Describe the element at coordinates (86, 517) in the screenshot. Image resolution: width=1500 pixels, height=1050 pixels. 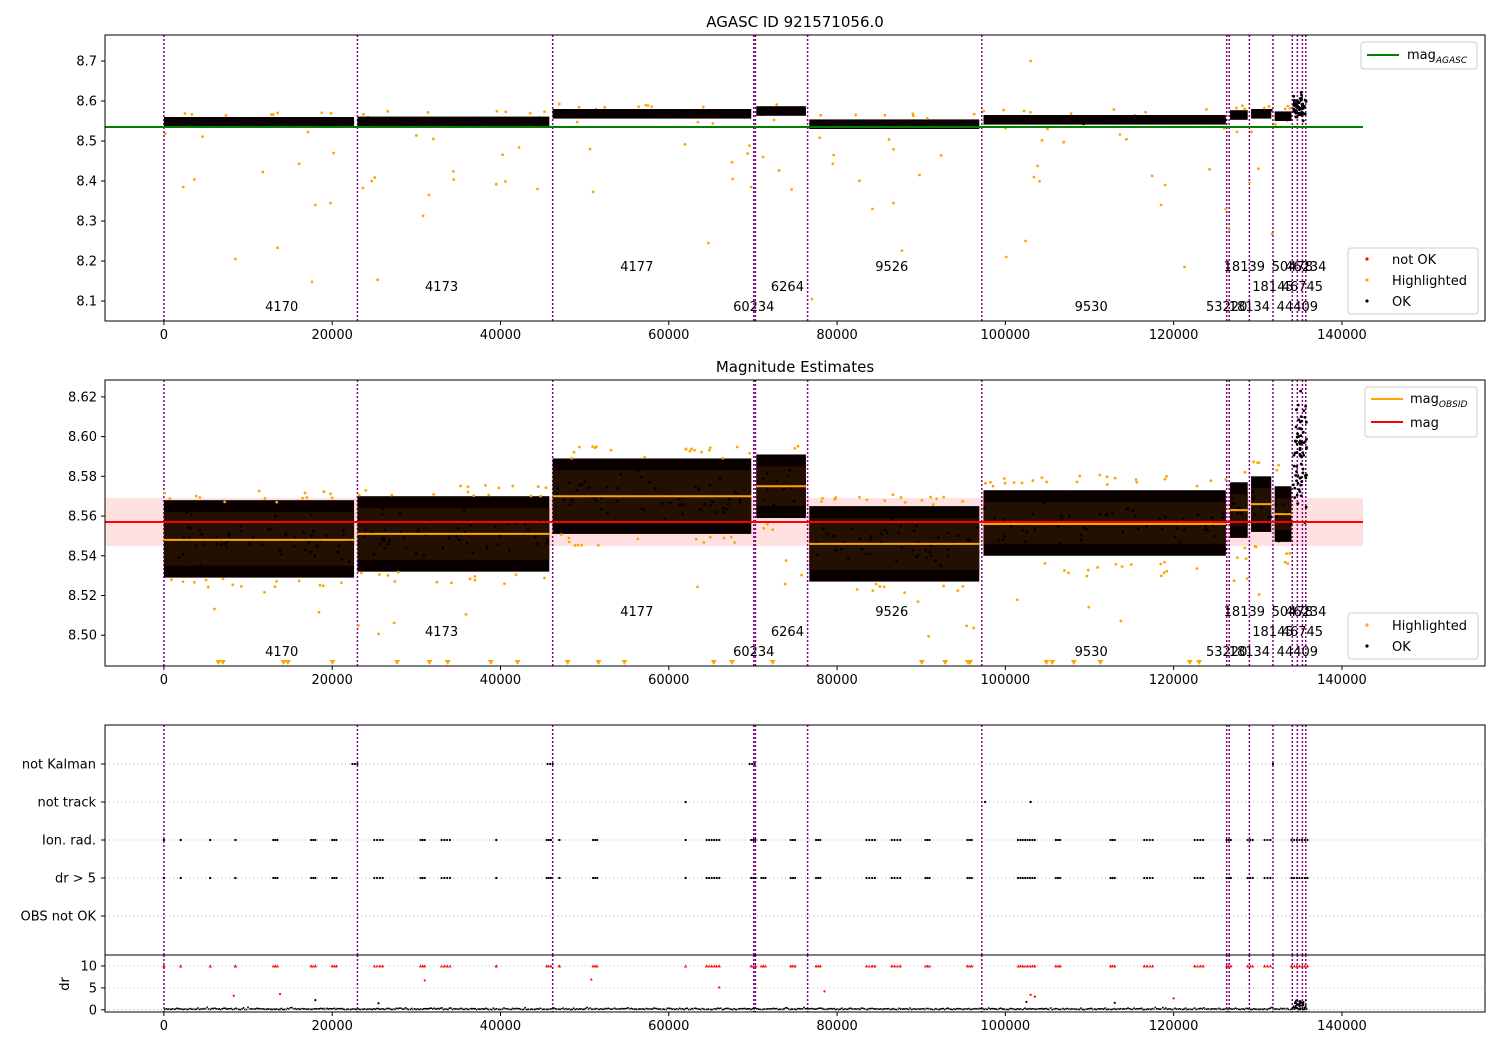
I see `panel-mag-yticks: 8.508.528.548.568.588.608.62` at that location.